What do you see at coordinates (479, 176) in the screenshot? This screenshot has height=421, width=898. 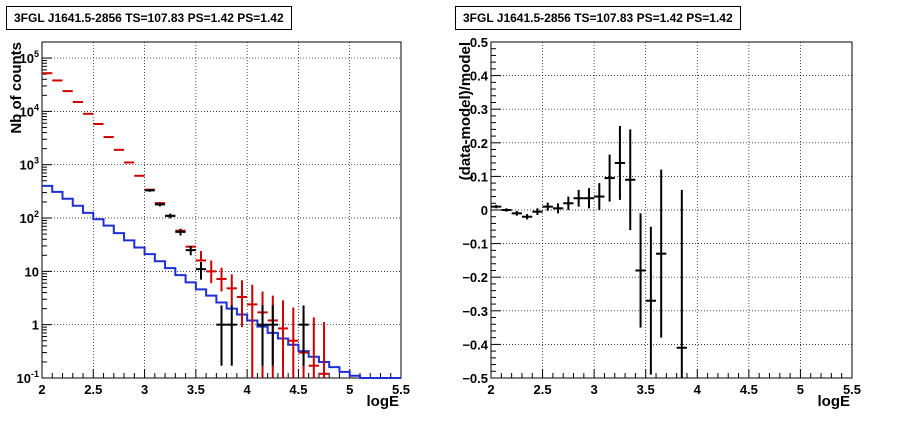 I see `y-tick-label: 0.1` at bounding box center [479, 176].